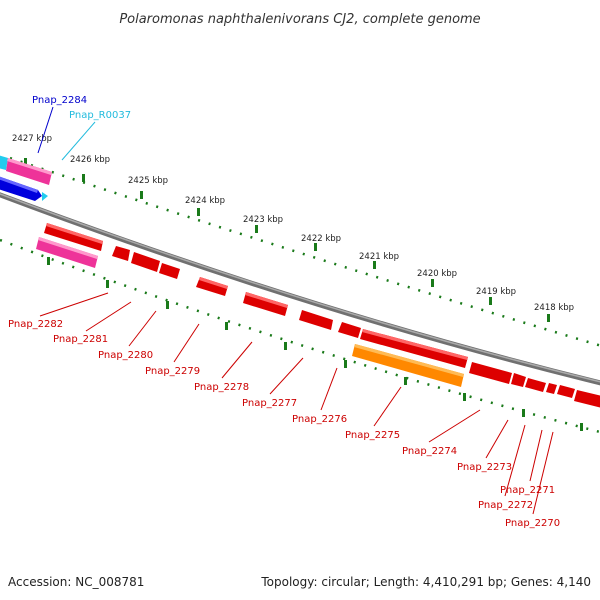 The height and width of the screenshot is (600, 600). What do you see at coordinates (527, 490) in the screenshot?
I see `gene-label-pnap-2271: Pnap_2271` at bounding box center [527, 490].